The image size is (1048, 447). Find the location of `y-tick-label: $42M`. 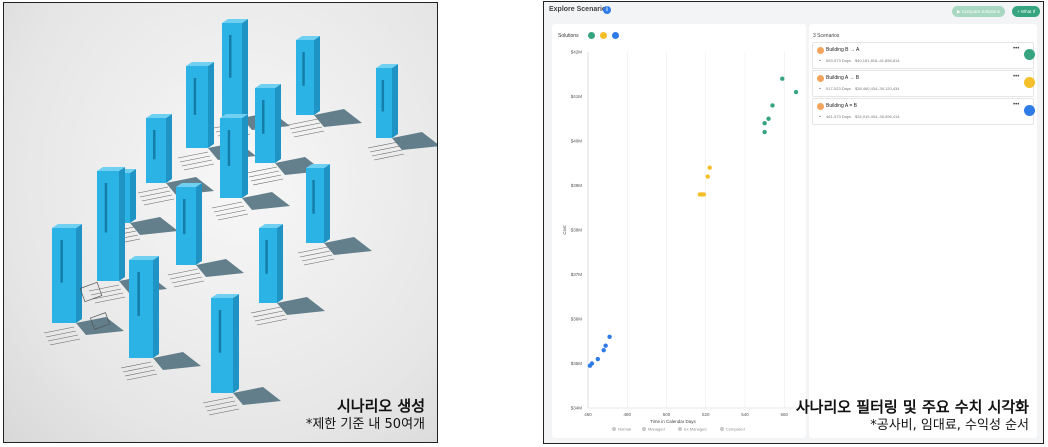

y-tick-label: $42M is located at coordinates (577, 52).